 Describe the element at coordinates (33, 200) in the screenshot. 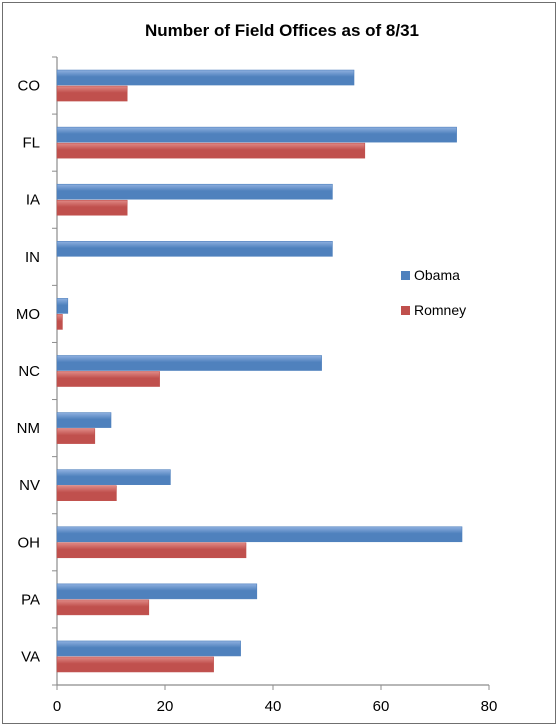

I see `category-label-ia: IA` at that location.